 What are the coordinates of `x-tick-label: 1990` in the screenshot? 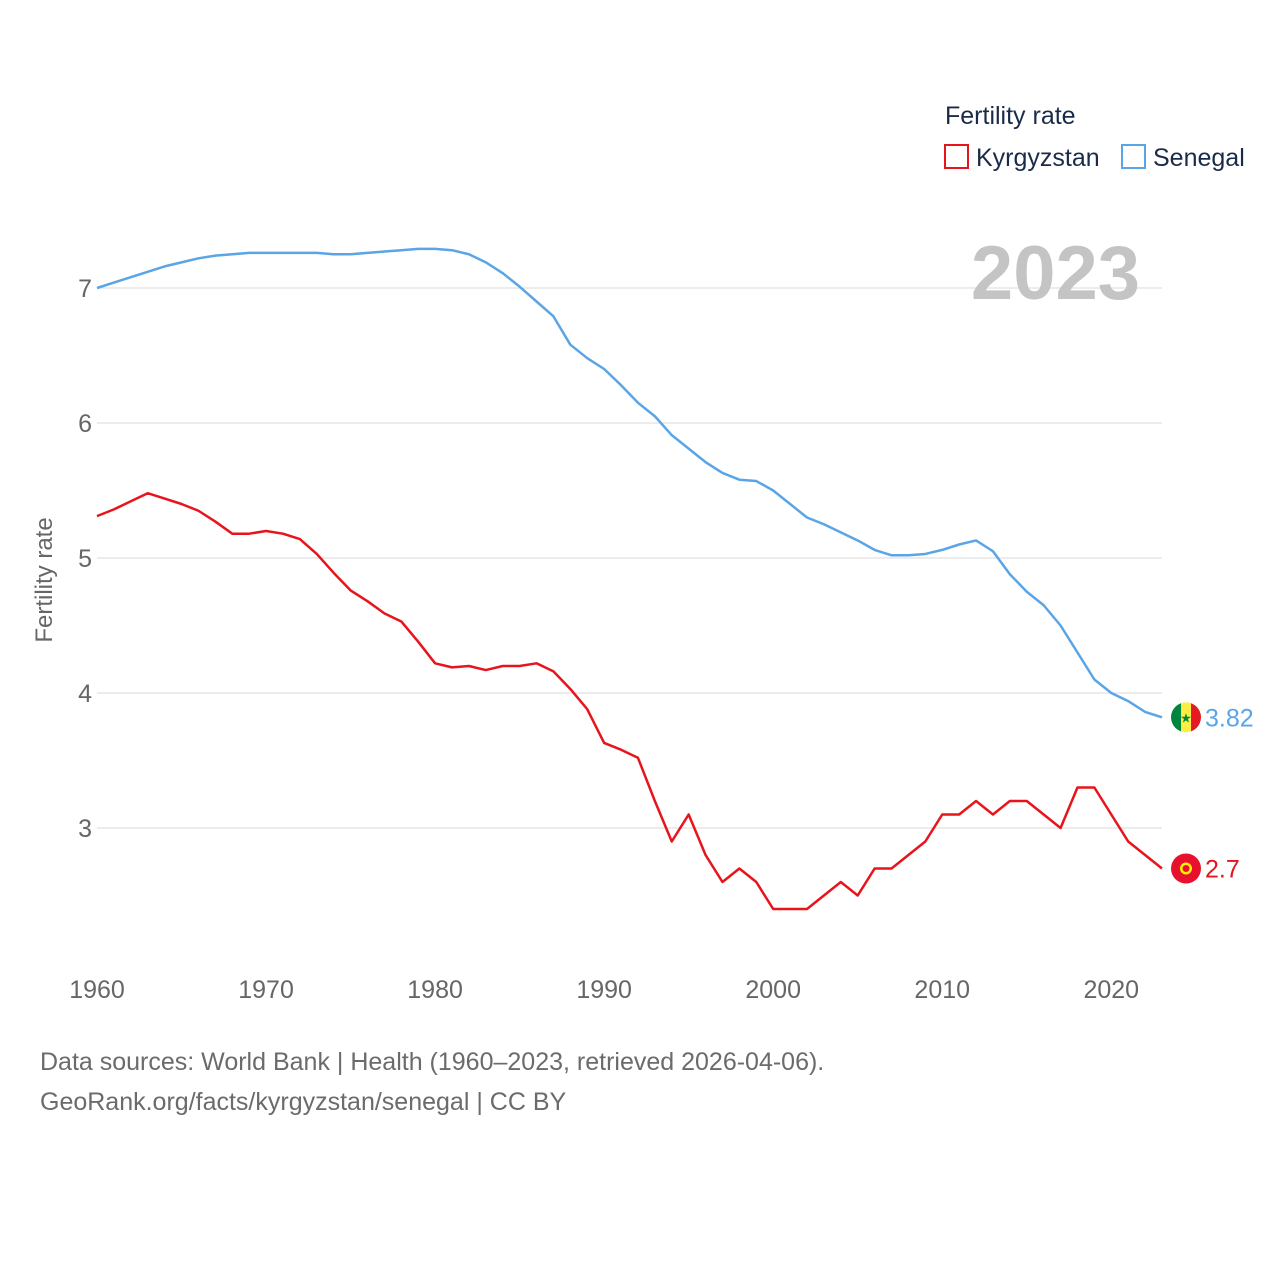 It's located at (604, 990).